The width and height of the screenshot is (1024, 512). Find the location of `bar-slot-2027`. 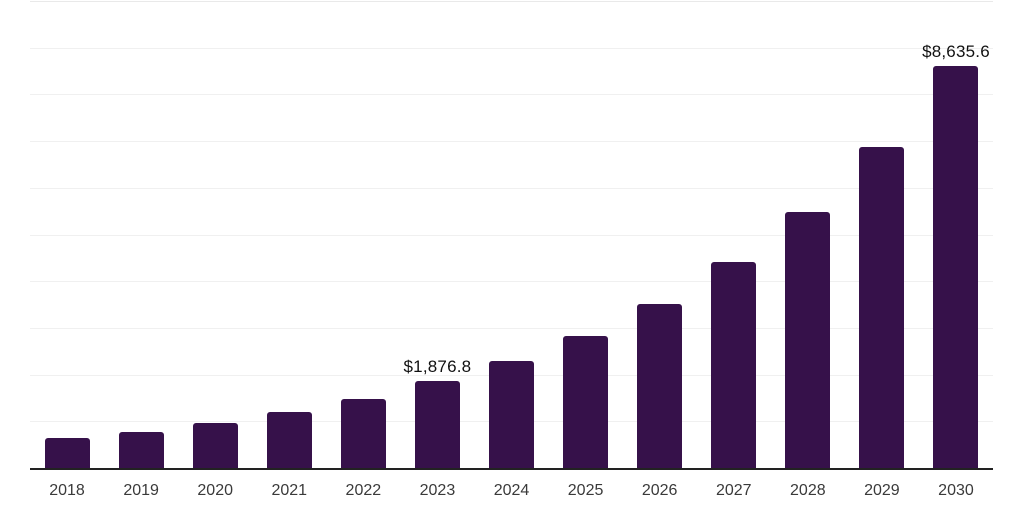

bar-slot-2027 is located at coordinates (734, 235).